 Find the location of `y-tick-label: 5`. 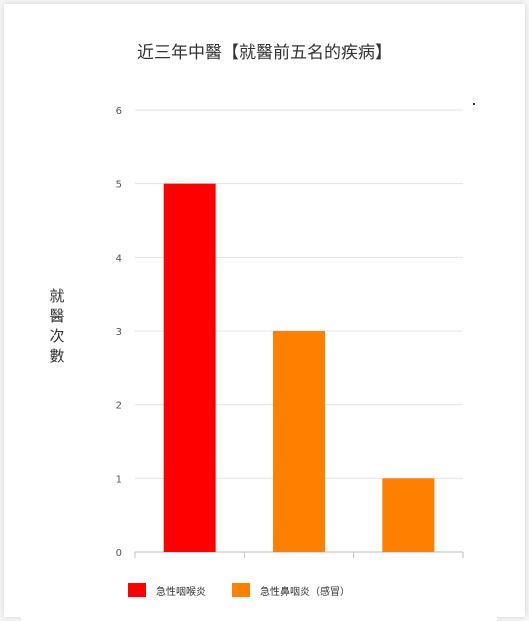

y-tick-label: 5 is located at coordinates (119, 185).